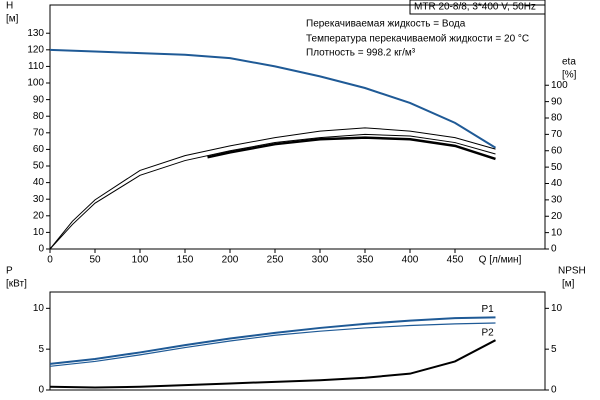 This screenshot has width=600, height=400. Describe the element at coordinates (488, 309) in the screenshot. I see `series-label: P1` at that location.